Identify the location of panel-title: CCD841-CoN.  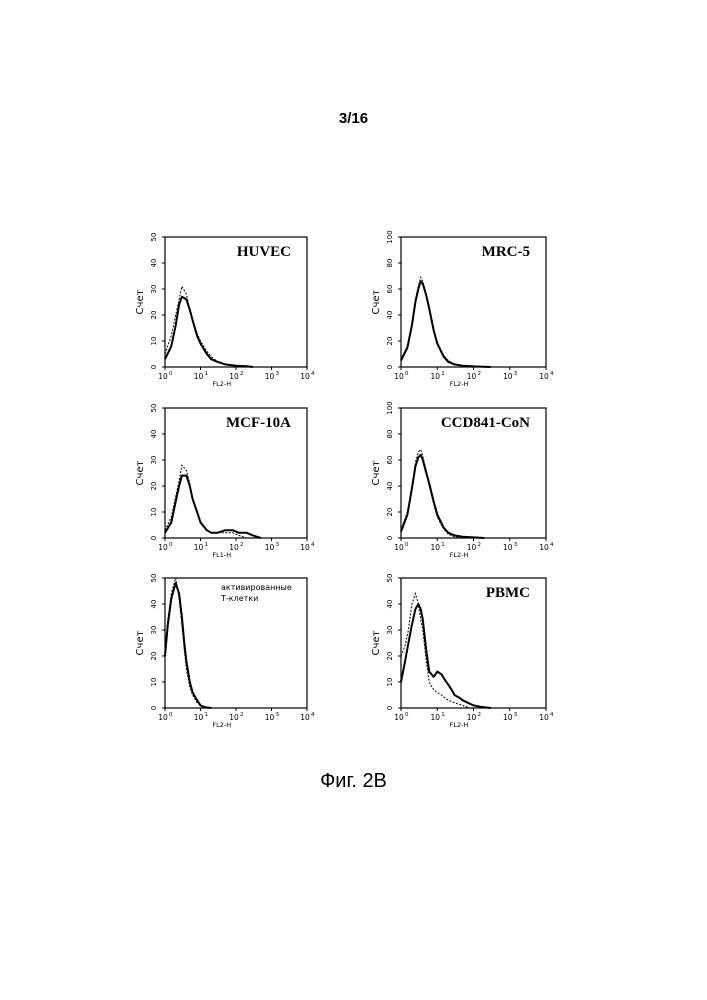
(485, 423).